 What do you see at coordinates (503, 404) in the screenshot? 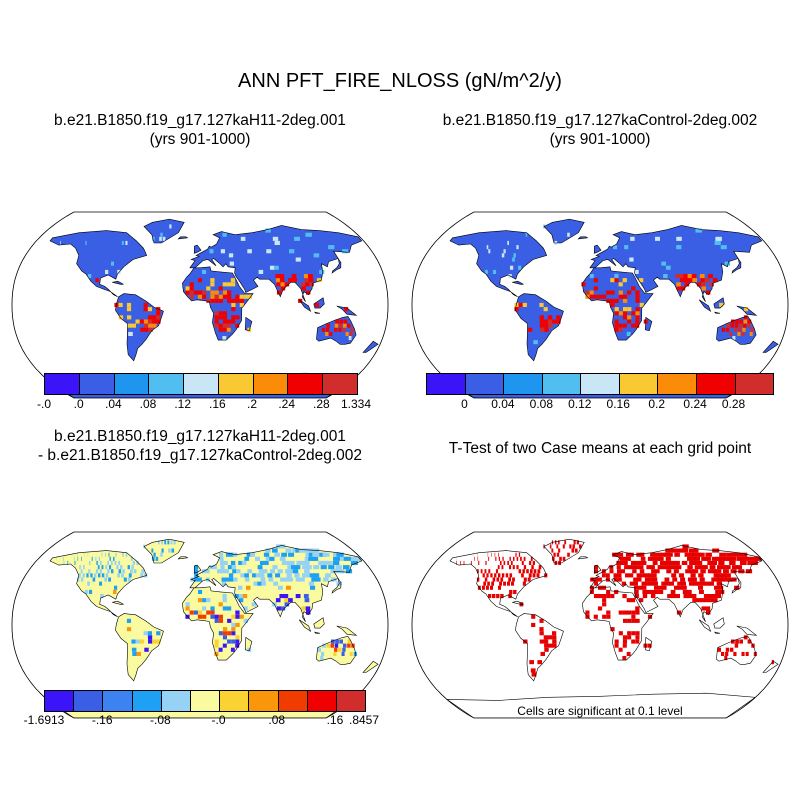
I see `colorbar-tick-label: 0.04` at bounding box center [503, 404].